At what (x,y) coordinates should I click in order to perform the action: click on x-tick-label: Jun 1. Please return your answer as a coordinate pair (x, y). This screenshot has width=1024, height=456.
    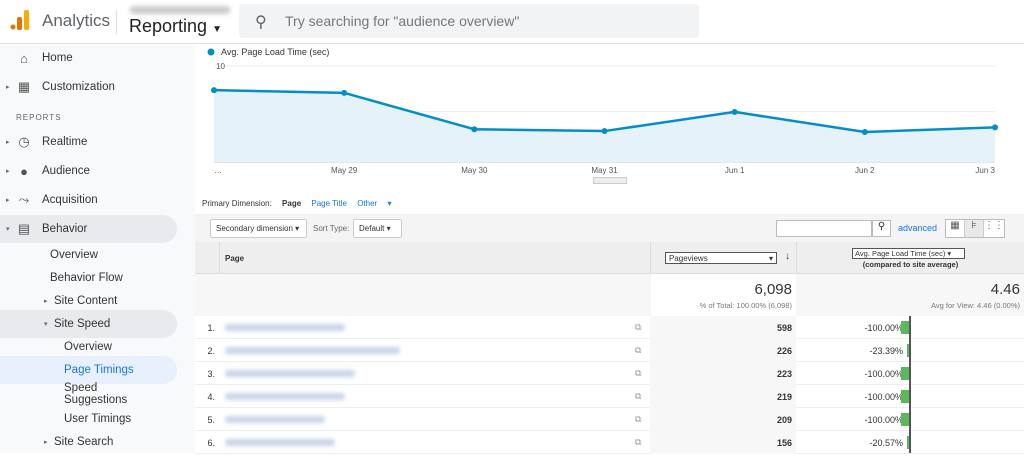
    Looking at the image, I should click on (735, 170).